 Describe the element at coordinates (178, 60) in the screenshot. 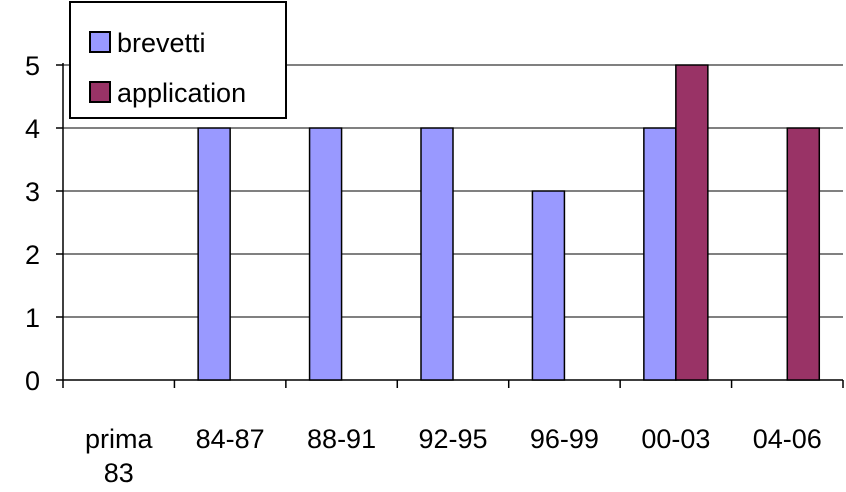

I see `legend: brevetti application` at that location.